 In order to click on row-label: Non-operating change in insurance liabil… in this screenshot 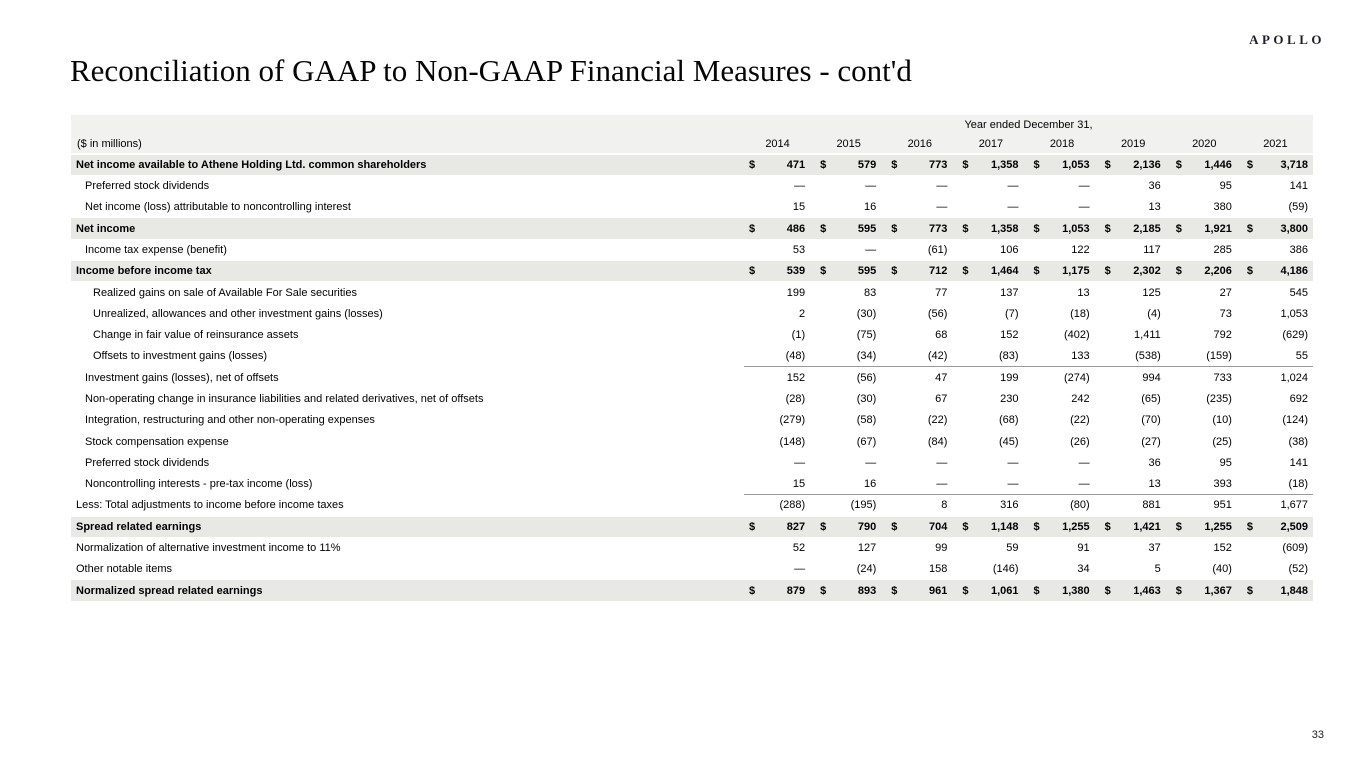, I will do `click(284, 398)`.